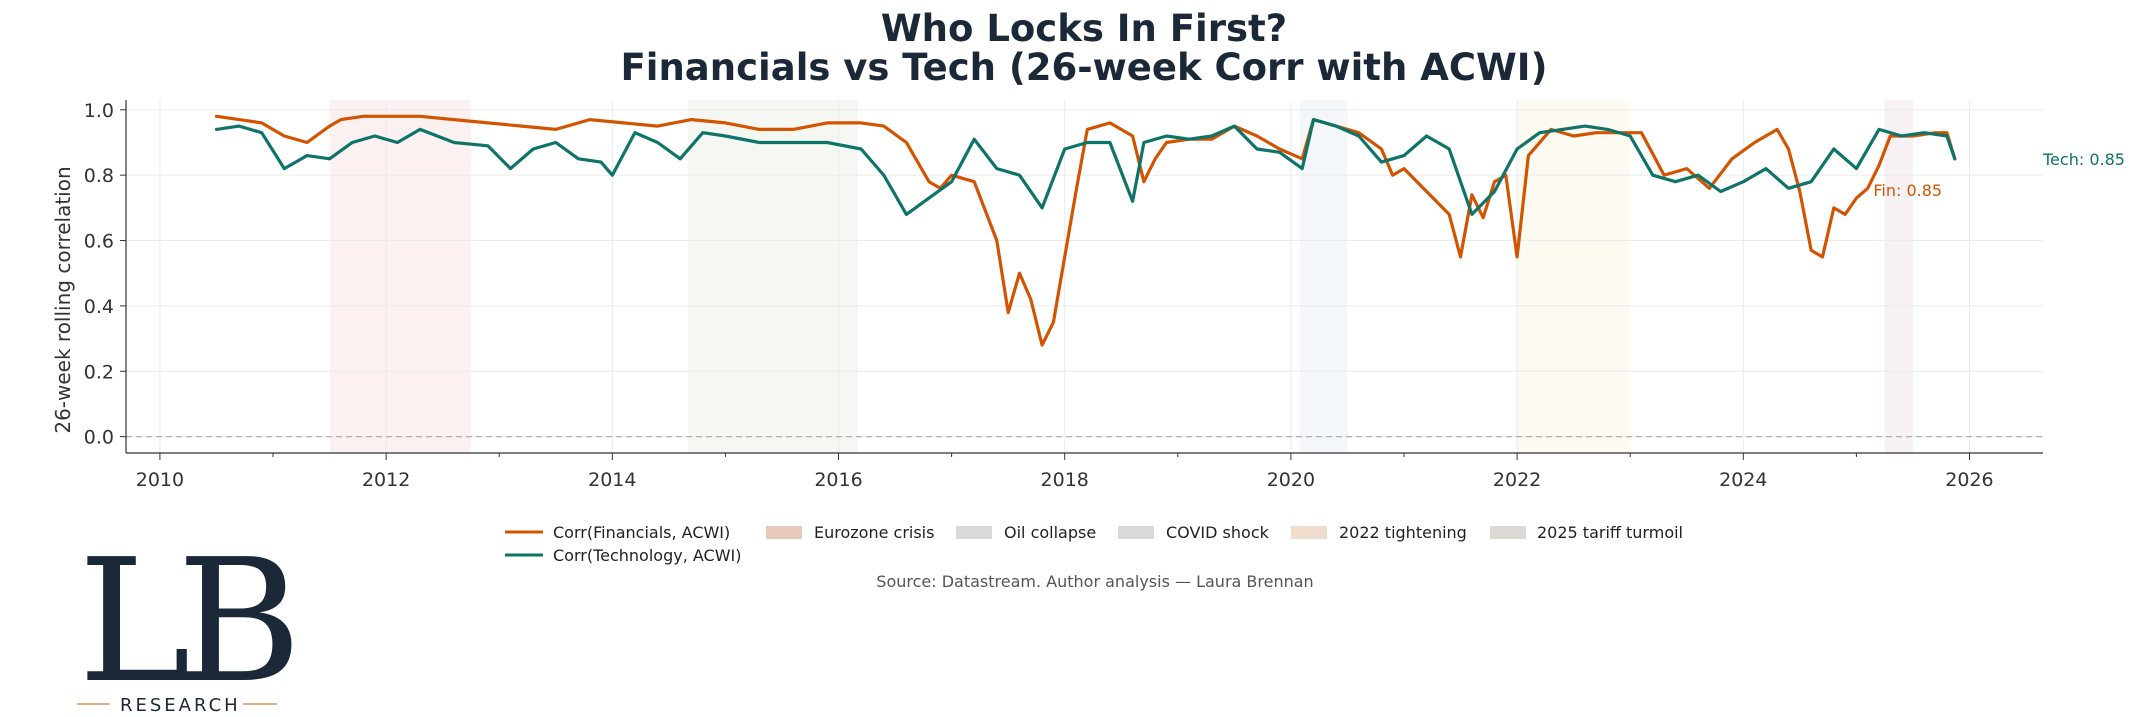  Describe the element at coordinates (612, 480) in the screenshot. I see `x-tick-label-2014: 2014` at that location.